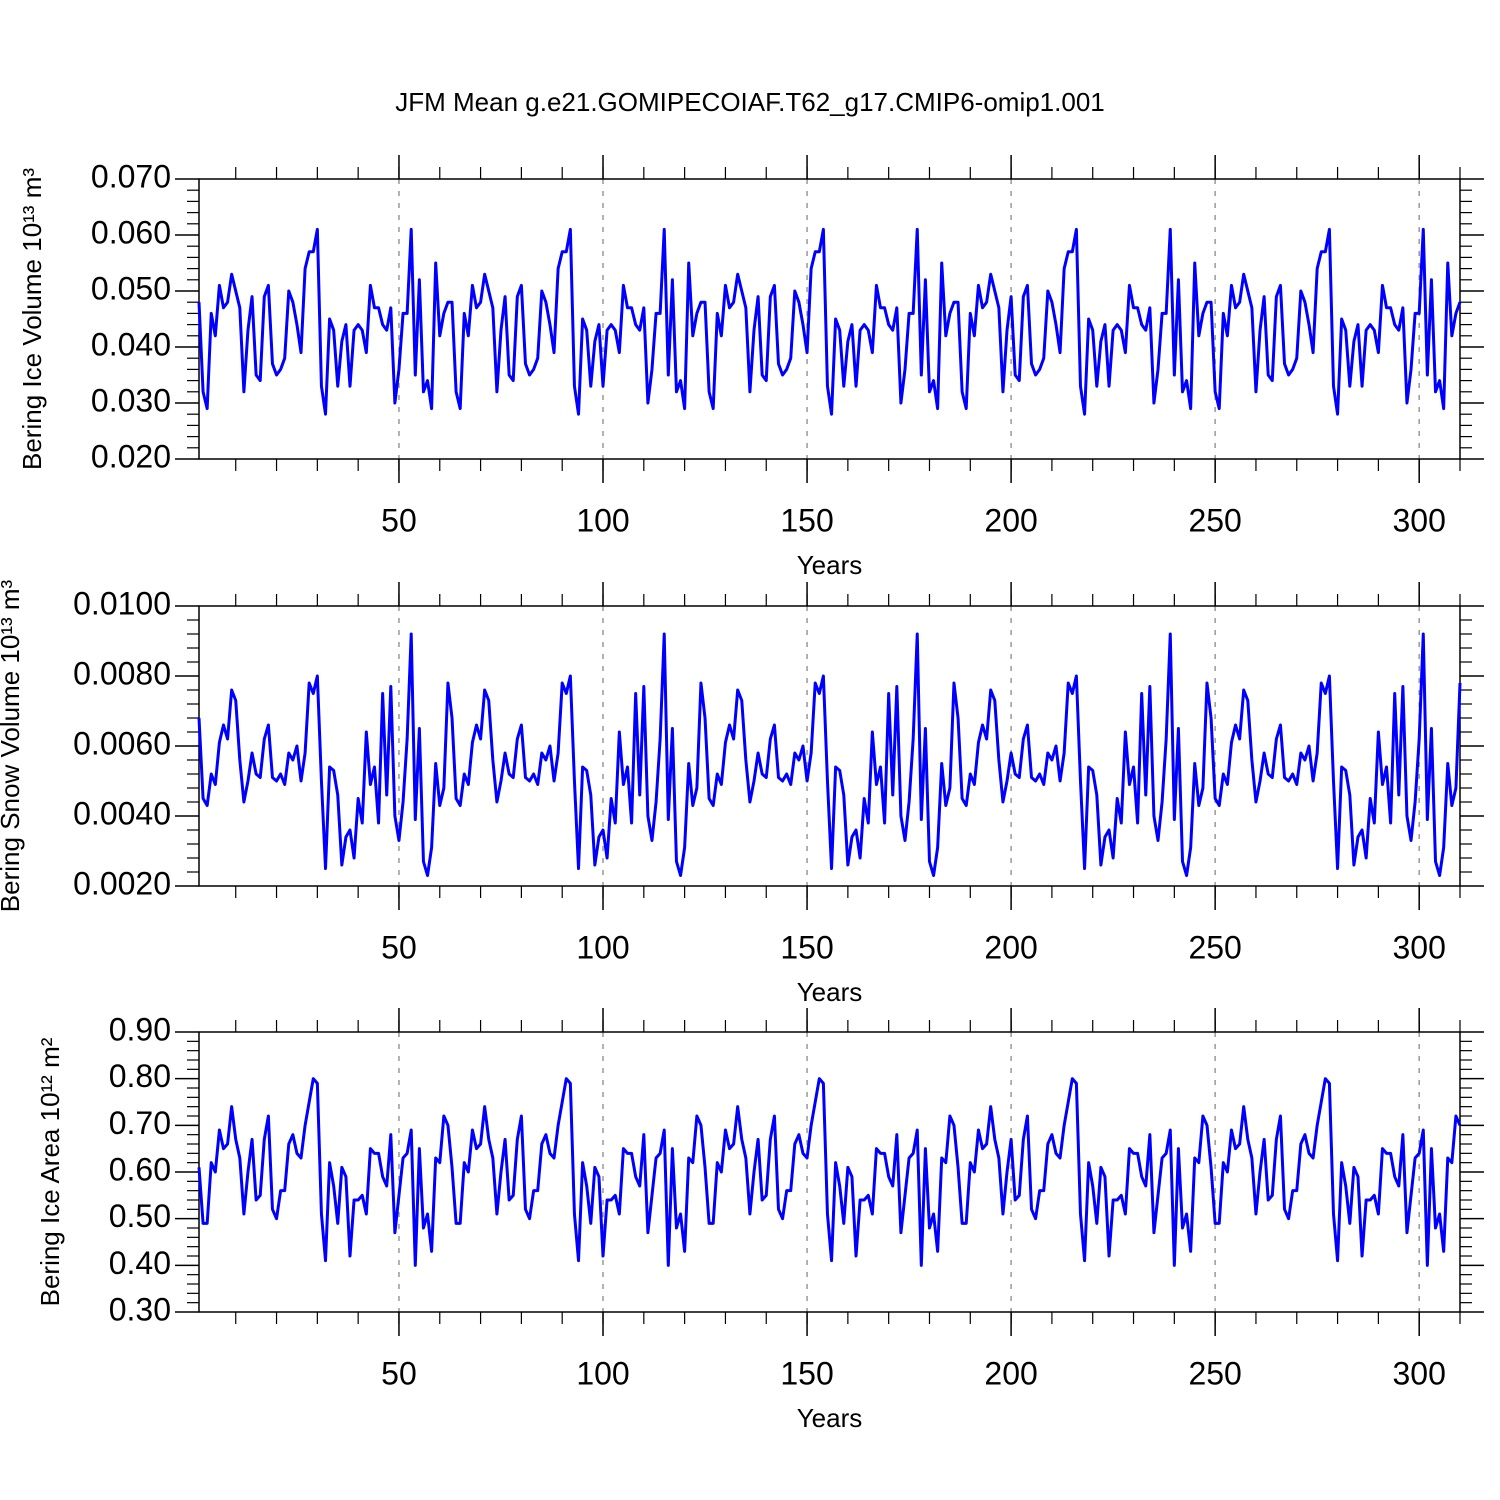 This screenshot has height=1500, width=1500. Describe the element at coordinates (131, 344) in the screenshot. I see `y-tick-label: 0.040` at that location.